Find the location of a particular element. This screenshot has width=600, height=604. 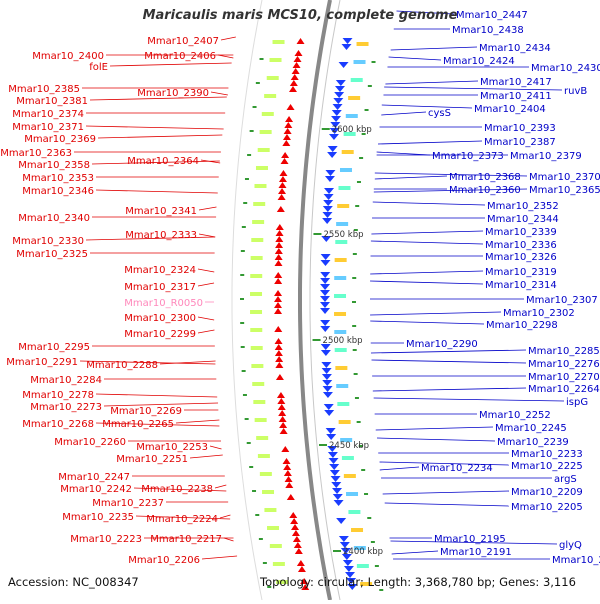

right-gene-label: Mmar10_2239 is located at coordinates (533, 442).